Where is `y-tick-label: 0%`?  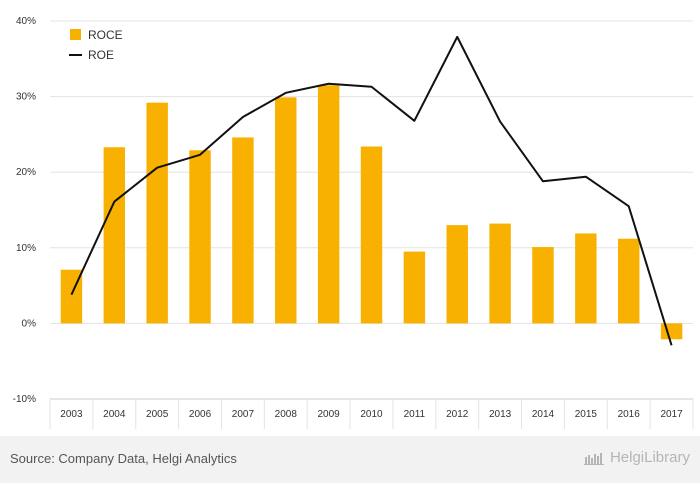
y-tick-label: 0% is located at coordinates (29, 323).